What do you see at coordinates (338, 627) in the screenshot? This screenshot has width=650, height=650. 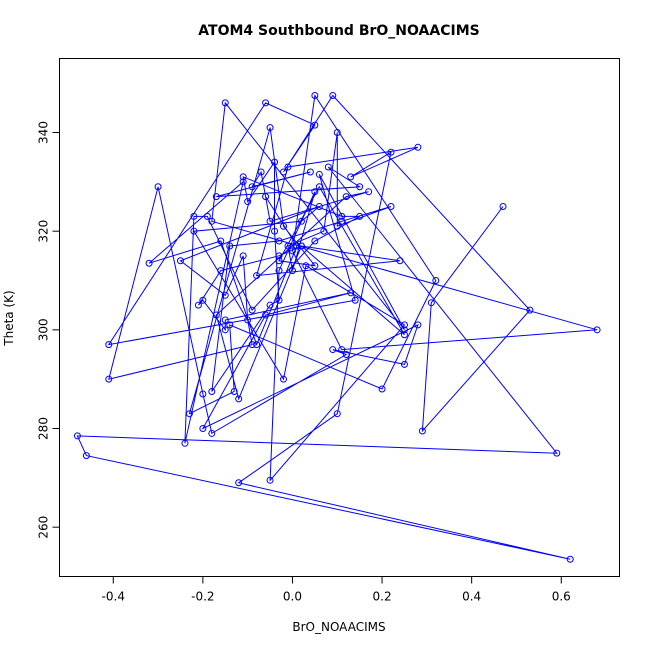 I see `x-axis-label: BrO_NOAACIMS` at bounding box center [338, 627].